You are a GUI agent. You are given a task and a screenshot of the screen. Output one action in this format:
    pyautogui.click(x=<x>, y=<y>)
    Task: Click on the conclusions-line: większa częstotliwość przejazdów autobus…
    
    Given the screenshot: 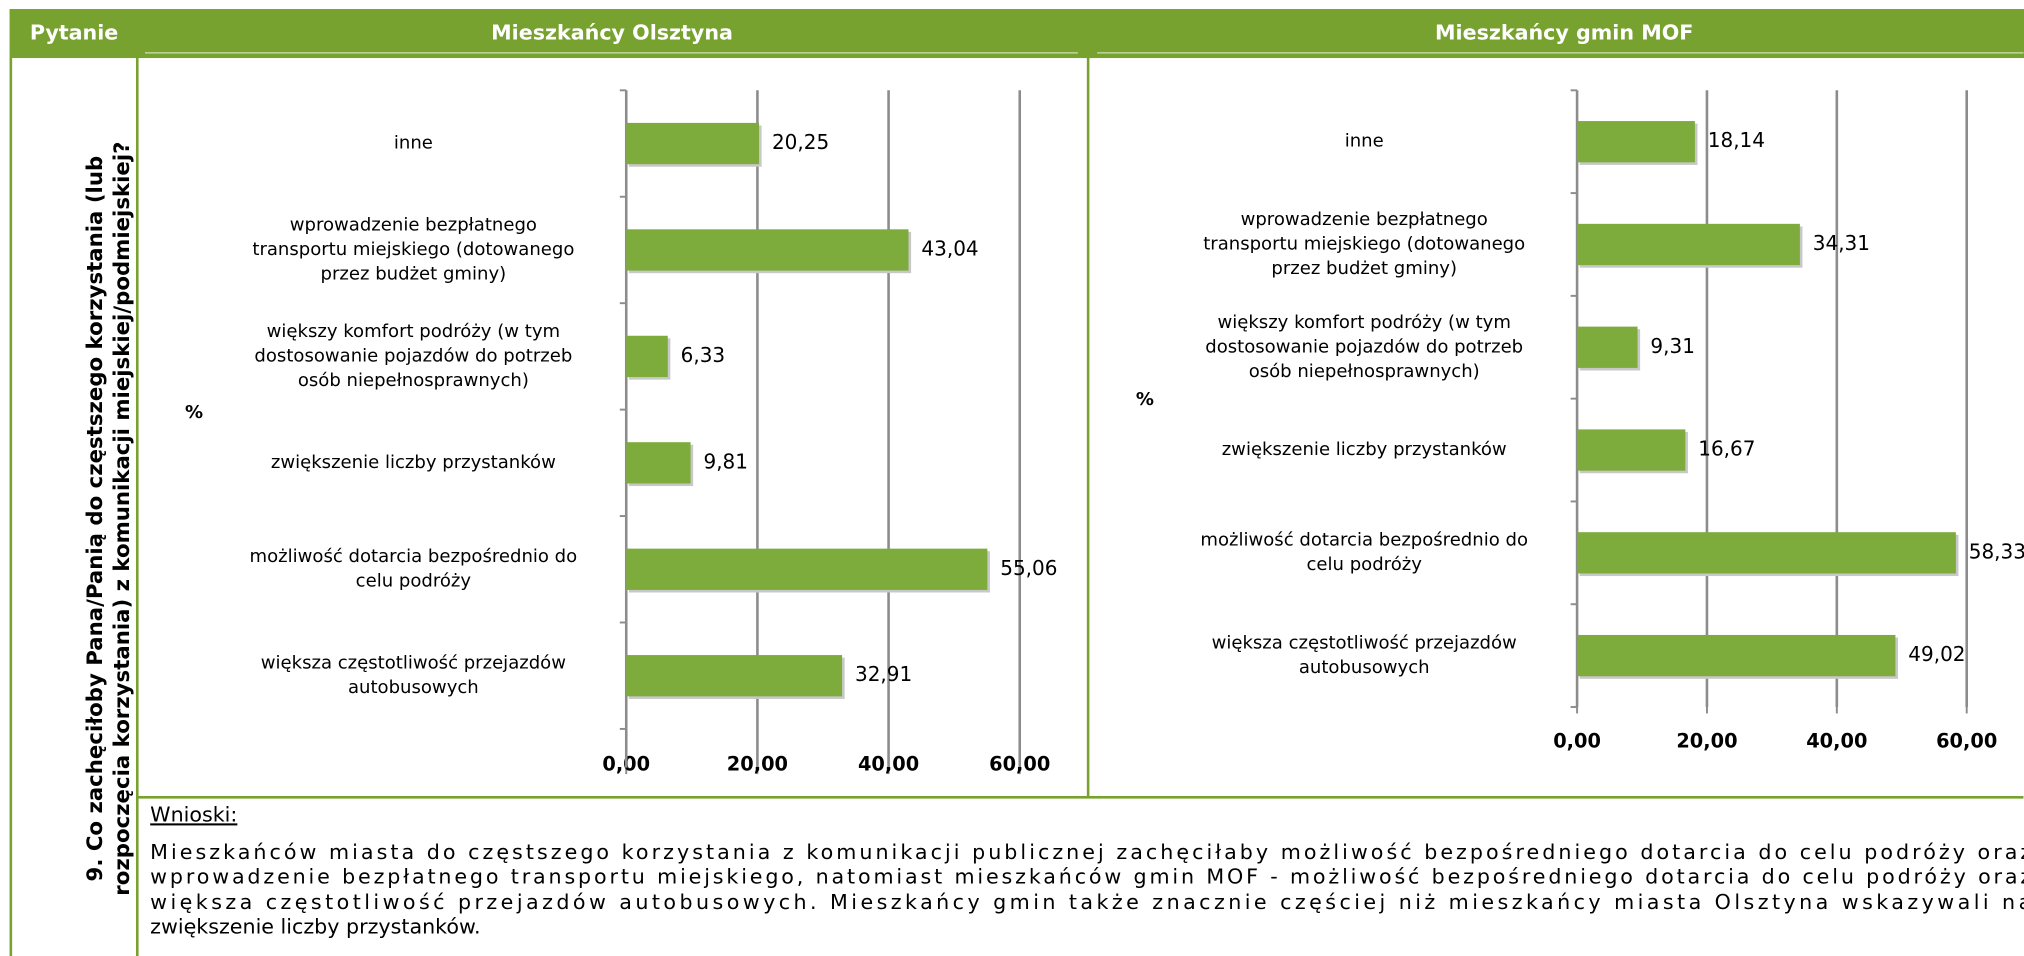 What is the action you would take?
    pyautogui.click(x=1087, y=902)
    